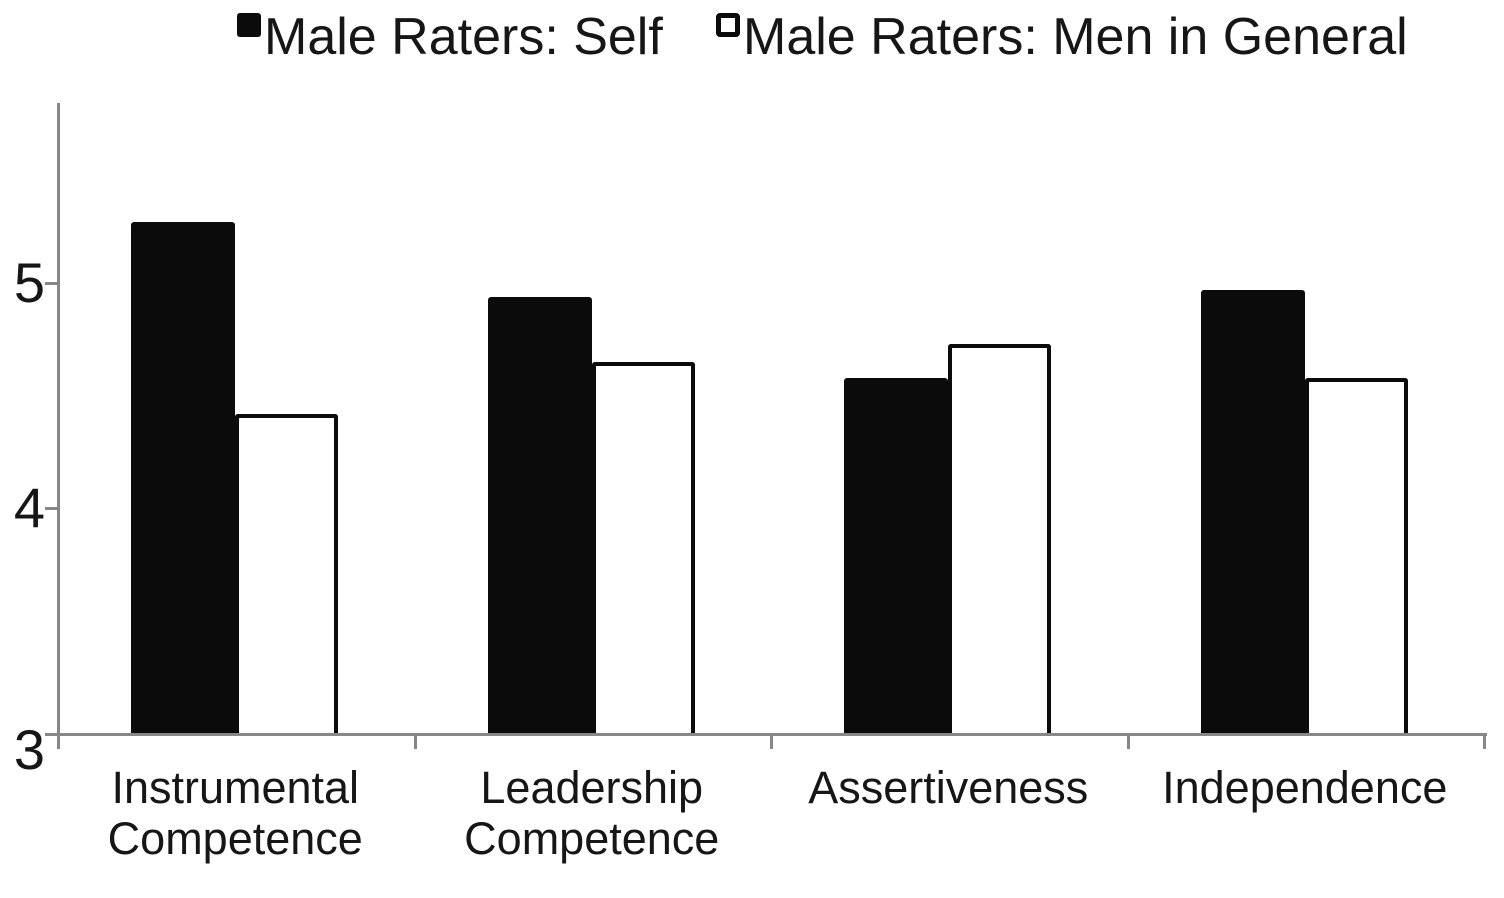 The height and width of the screenshot is (898, 1504). Describe the element at coordinates (183, 477) in the screenshot. I see `bar-male-raters-self-instrumental-competence` at that location.